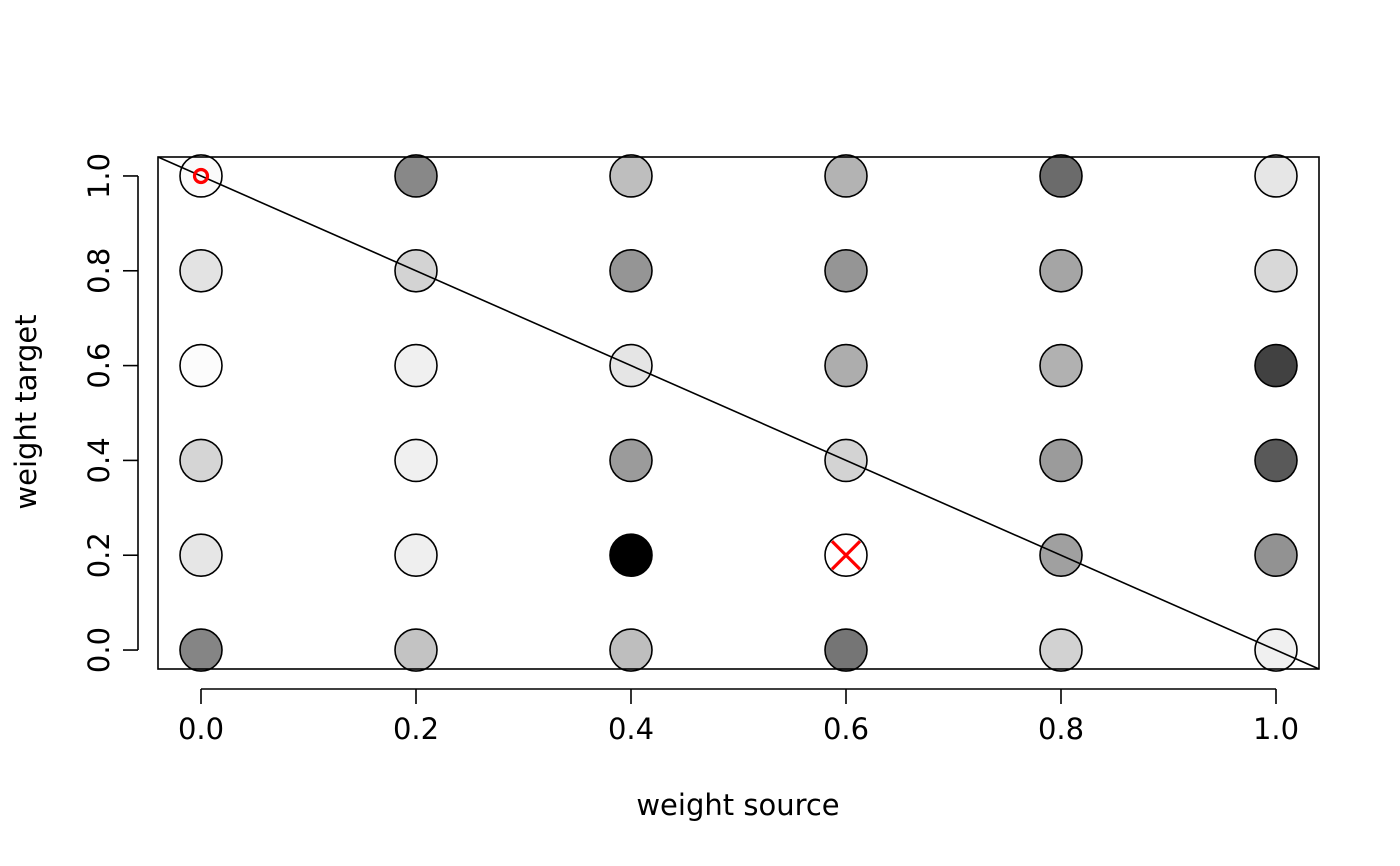 This screenshot has height=866, width=1400. Describe the element at coordinates (416, 729) in the screenshot. I see `x-tick-label: 0.2` at that location.